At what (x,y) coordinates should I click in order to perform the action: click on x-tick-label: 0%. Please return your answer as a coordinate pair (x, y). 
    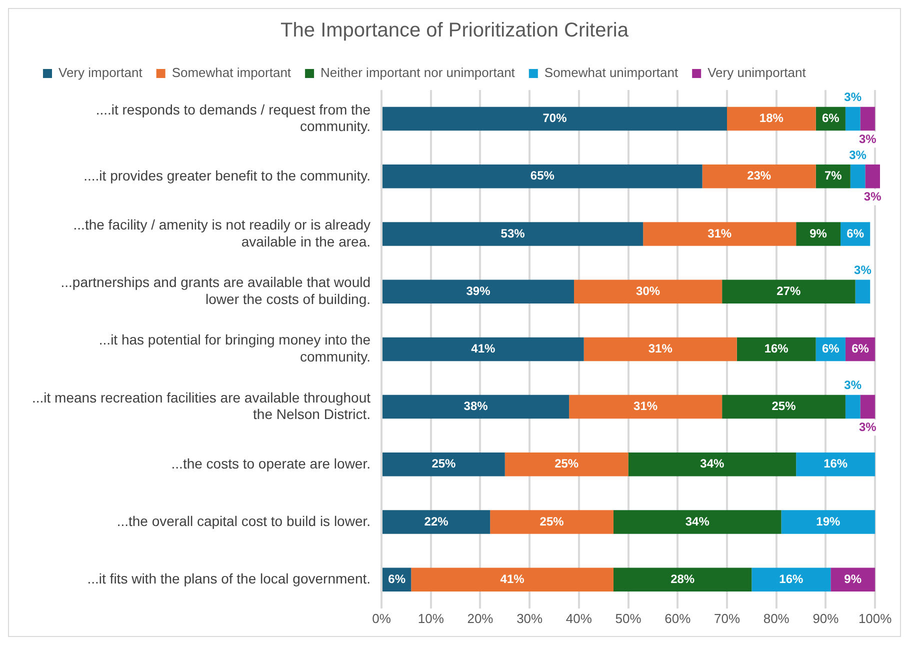
    Looking at the image, I should click on (382, 618).